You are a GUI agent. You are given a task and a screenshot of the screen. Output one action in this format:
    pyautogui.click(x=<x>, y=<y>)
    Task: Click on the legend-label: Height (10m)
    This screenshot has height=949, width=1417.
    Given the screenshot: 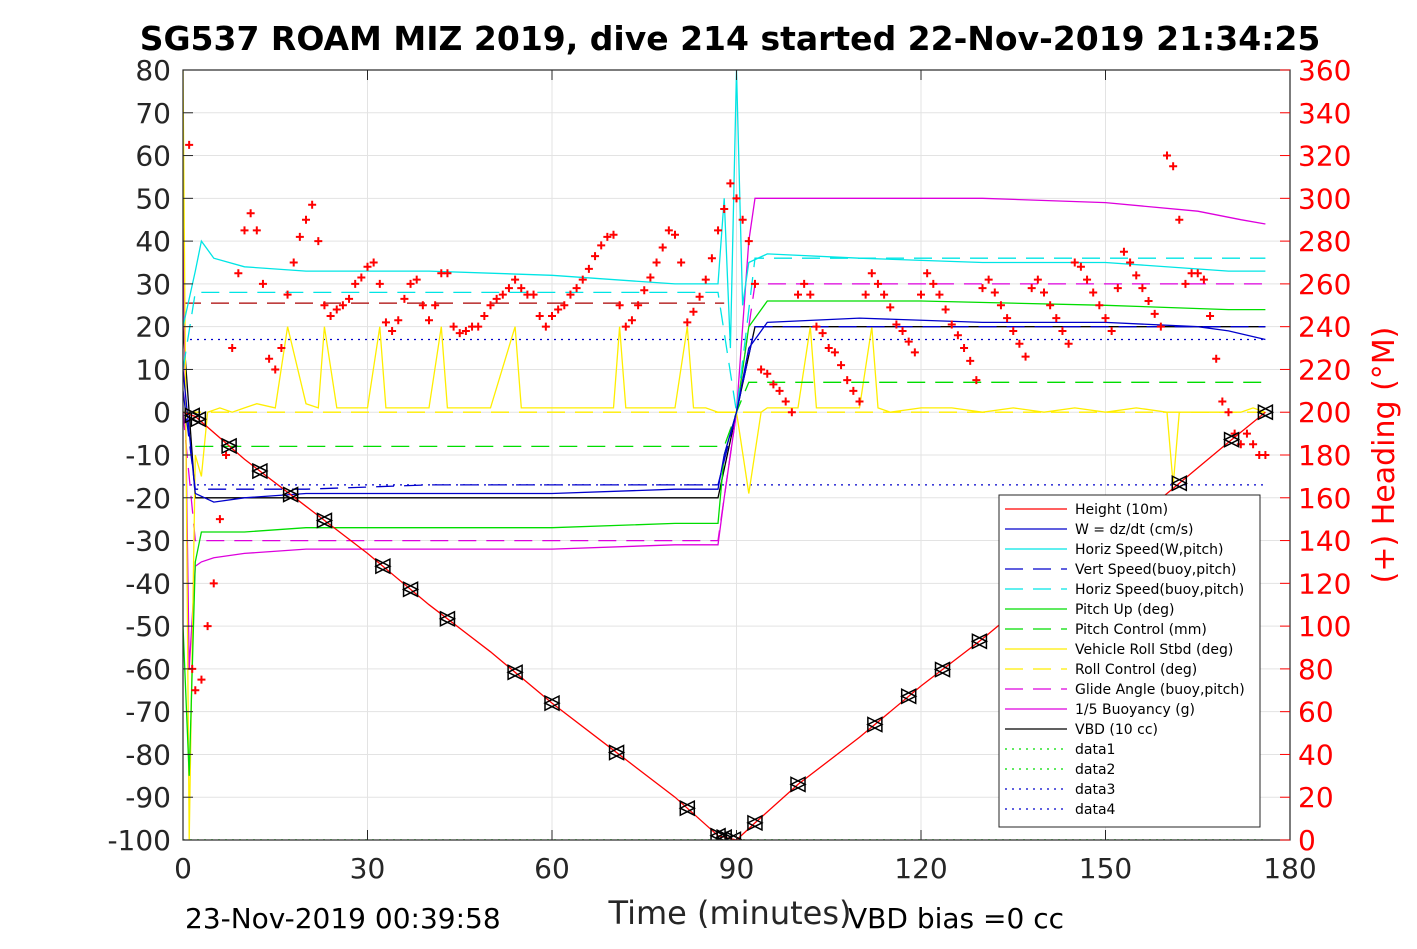 What is the action you would take?
    pyautogui.click(x=1121, y=510)
    